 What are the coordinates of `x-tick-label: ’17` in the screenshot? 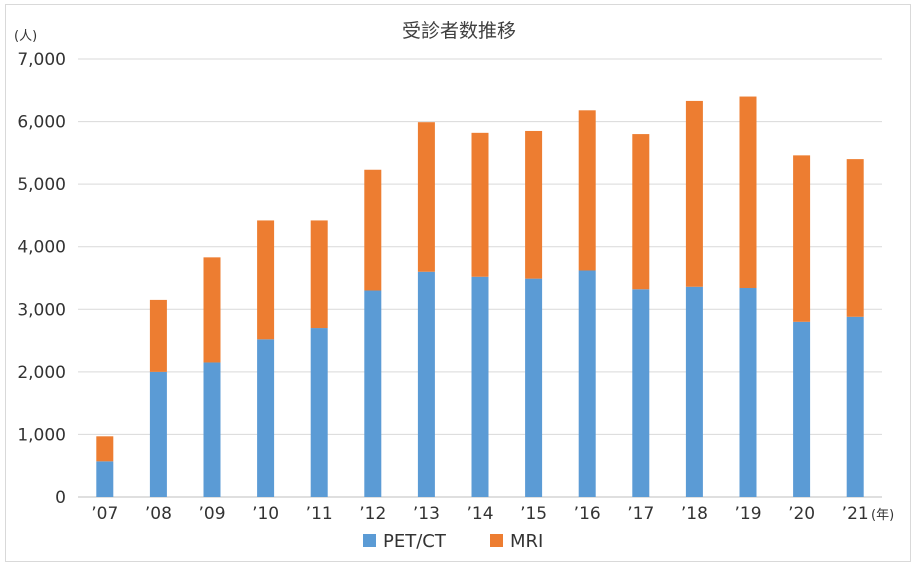 It's located at (640, 514).